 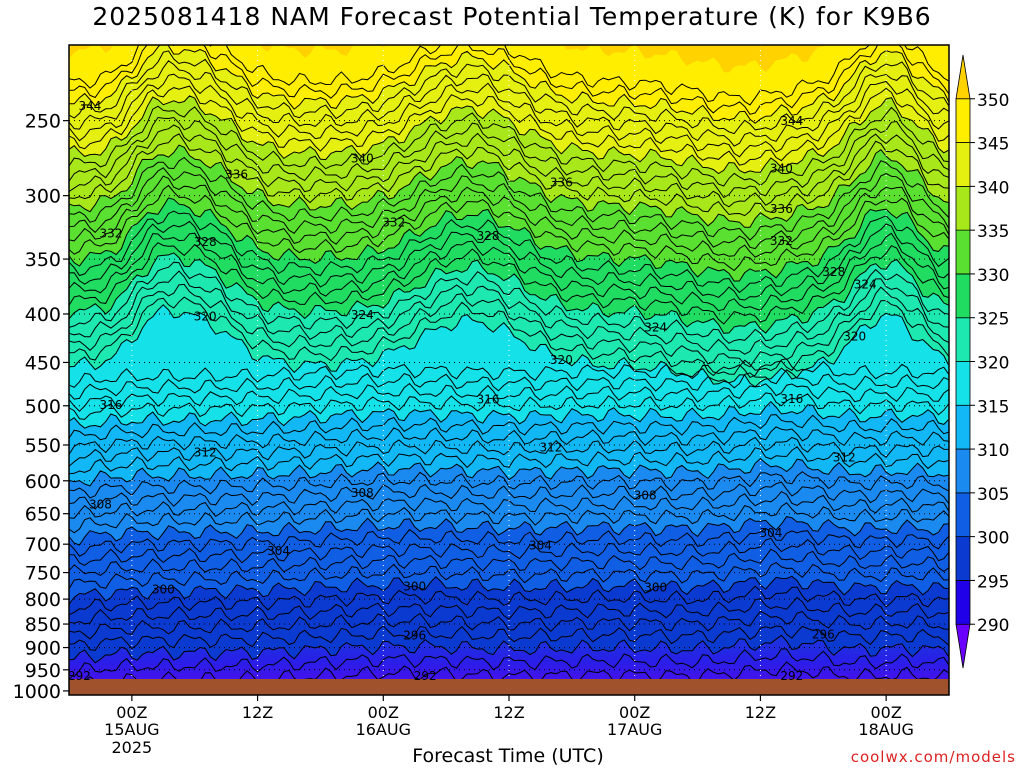 I want to click on y-tick-label: 500, so click(x=43, y=407).